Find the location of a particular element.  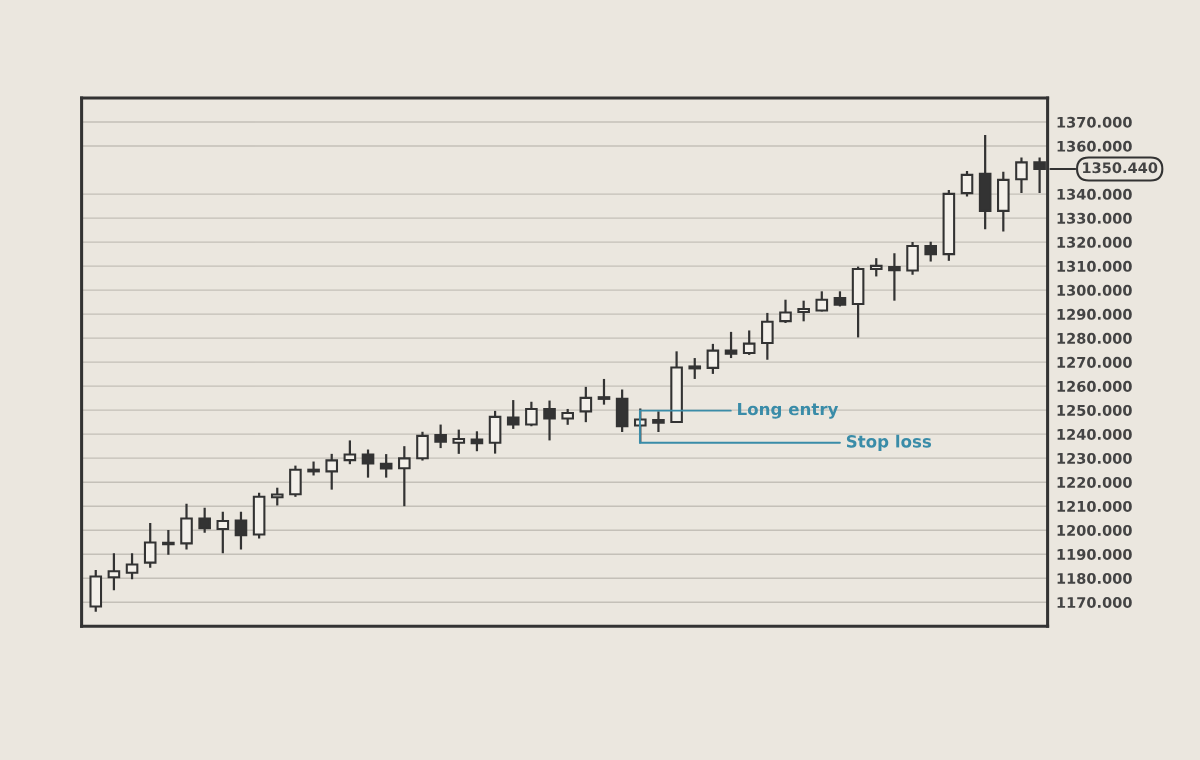

y-tick-label: 1250.000 is located at coordinates (1094, 410).